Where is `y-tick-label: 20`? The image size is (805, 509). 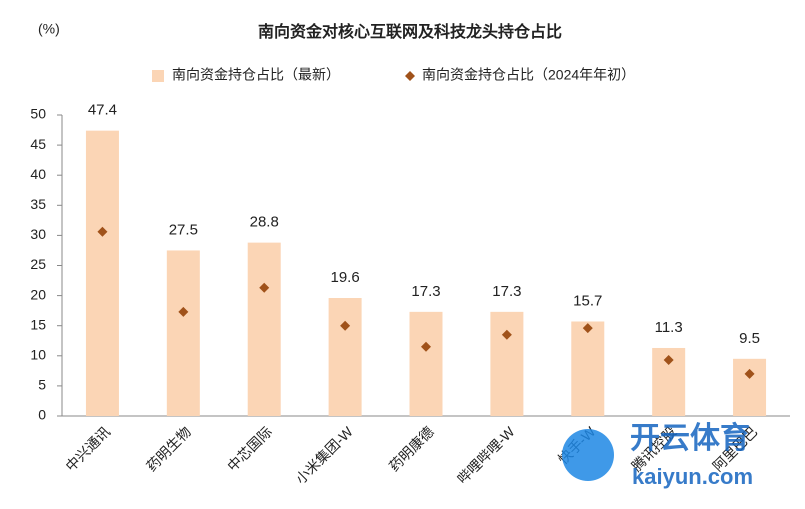
y-tick-label: 20 is located at coordinates (38, 294).